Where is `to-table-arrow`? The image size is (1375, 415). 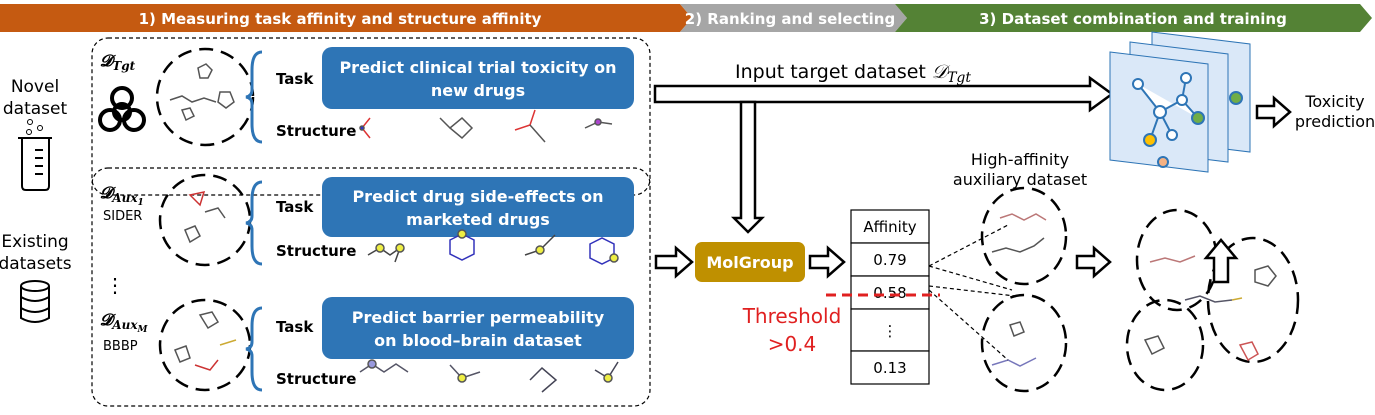
to-table-arrow is located at coordinates (827, 262).